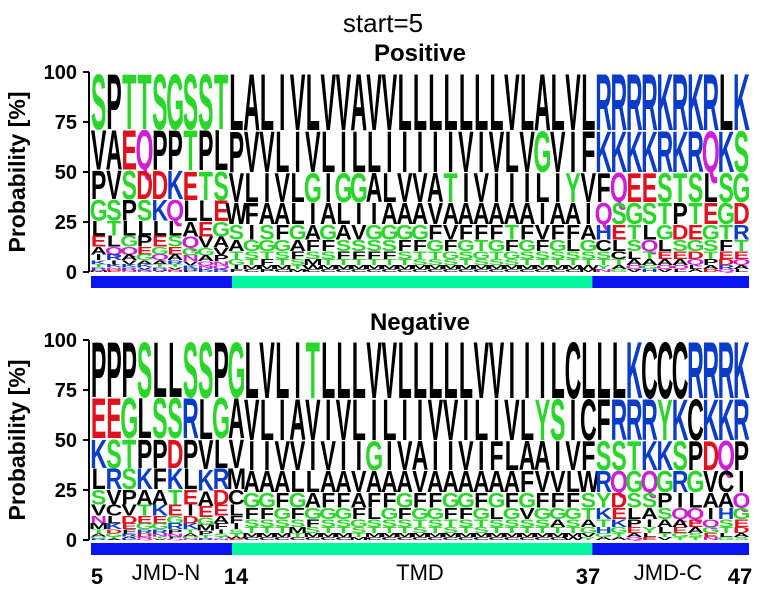 The height and width of the screenshot is (599, 765). What do you see at coordinates (412, 549) in the screenshot?
I see `region-bar-tmd` at bounding box center [412, 549].